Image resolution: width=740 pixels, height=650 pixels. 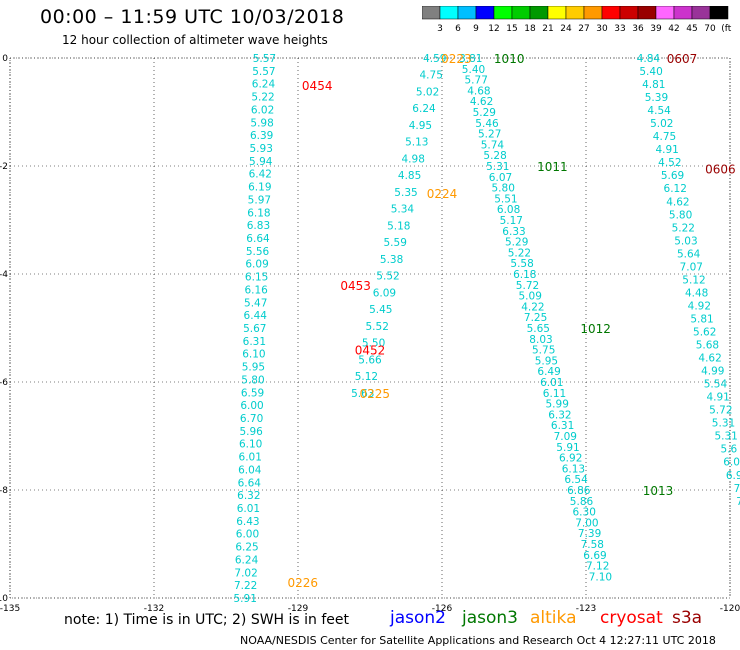 What do you see at coordinates (5, 59) in the screenshot?
I see `y-tick-label: 0` at bounding box center [5, 59].